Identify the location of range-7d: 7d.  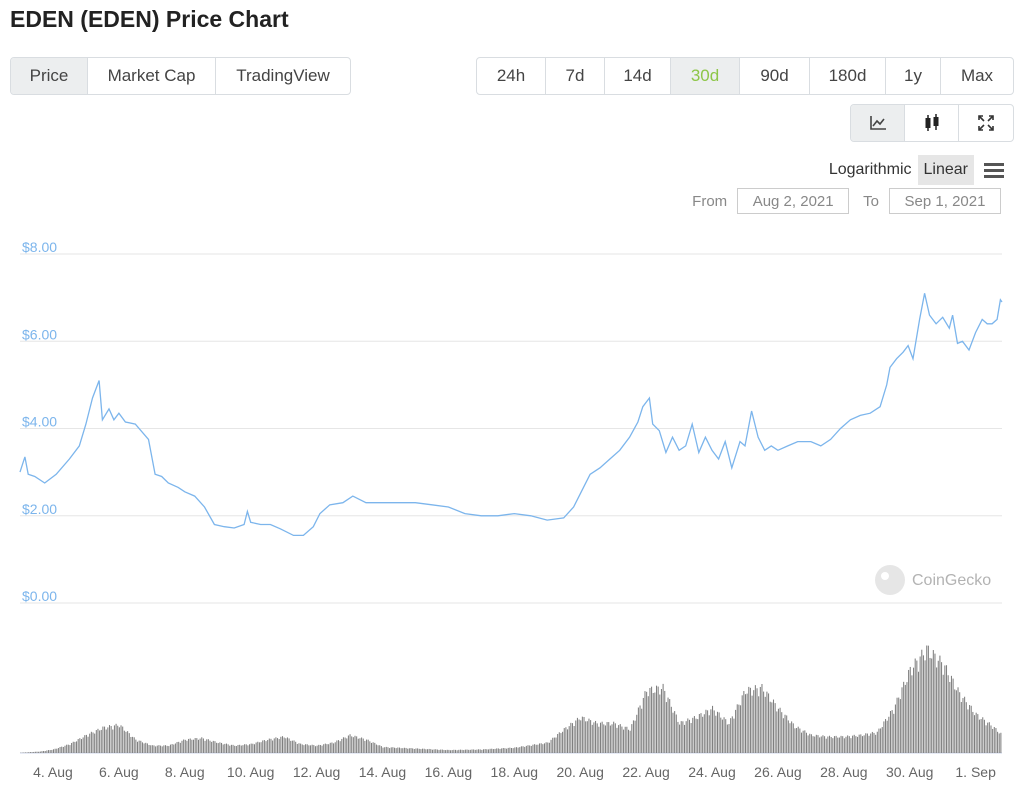
(575, 76).